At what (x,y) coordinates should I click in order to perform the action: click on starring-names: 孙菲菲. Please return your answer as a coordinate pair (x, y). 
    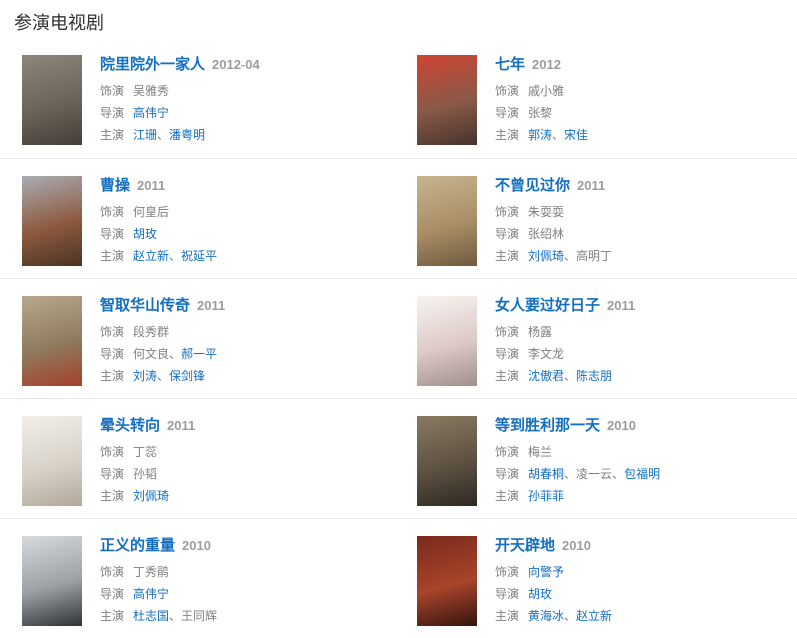
    Looking at the image, I should click on (546, 496).